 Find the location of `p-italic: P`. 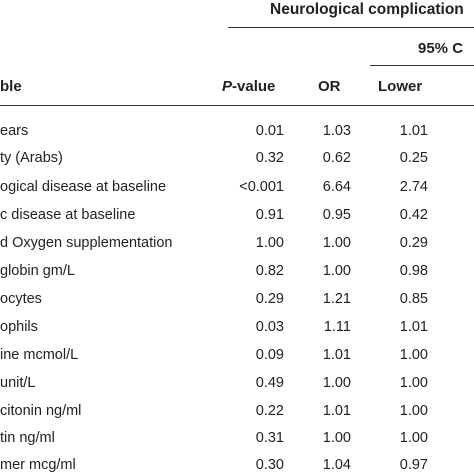

p-italic: P is located at coordinates (227, 86).